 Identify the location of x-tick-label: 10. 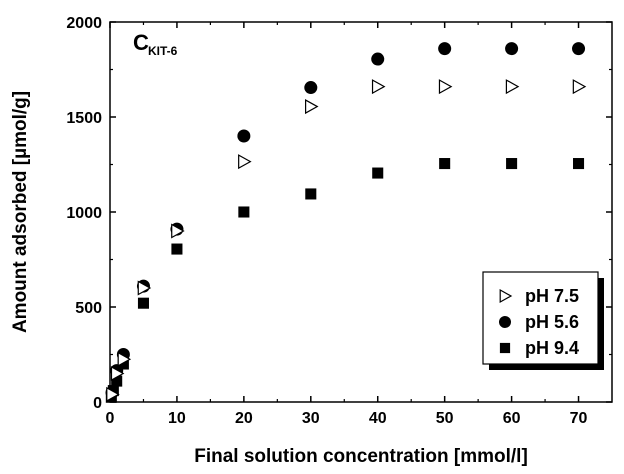
(177, 418).